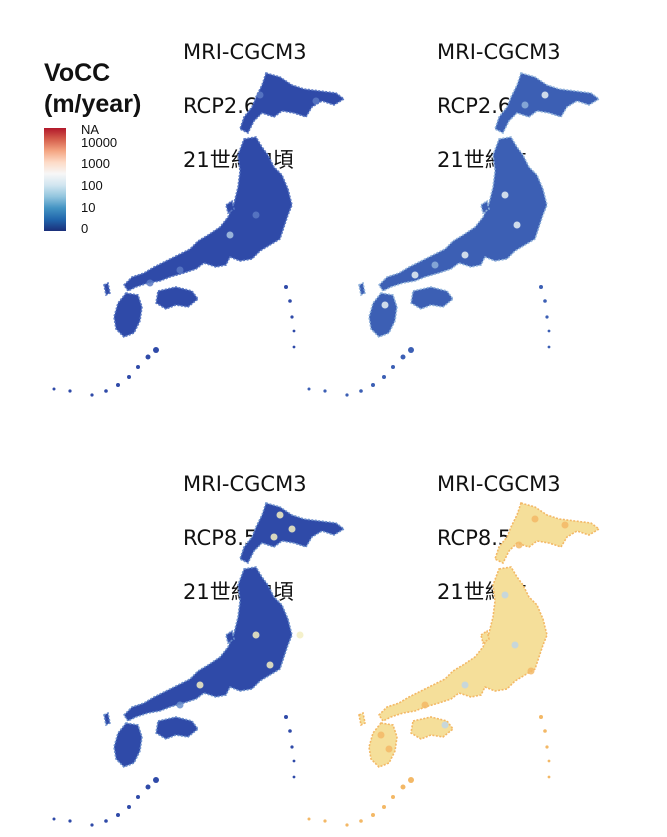 This screenshot has width=667, height=837. I want to click on legend-tick-10000: 10000, so click(99, 142).